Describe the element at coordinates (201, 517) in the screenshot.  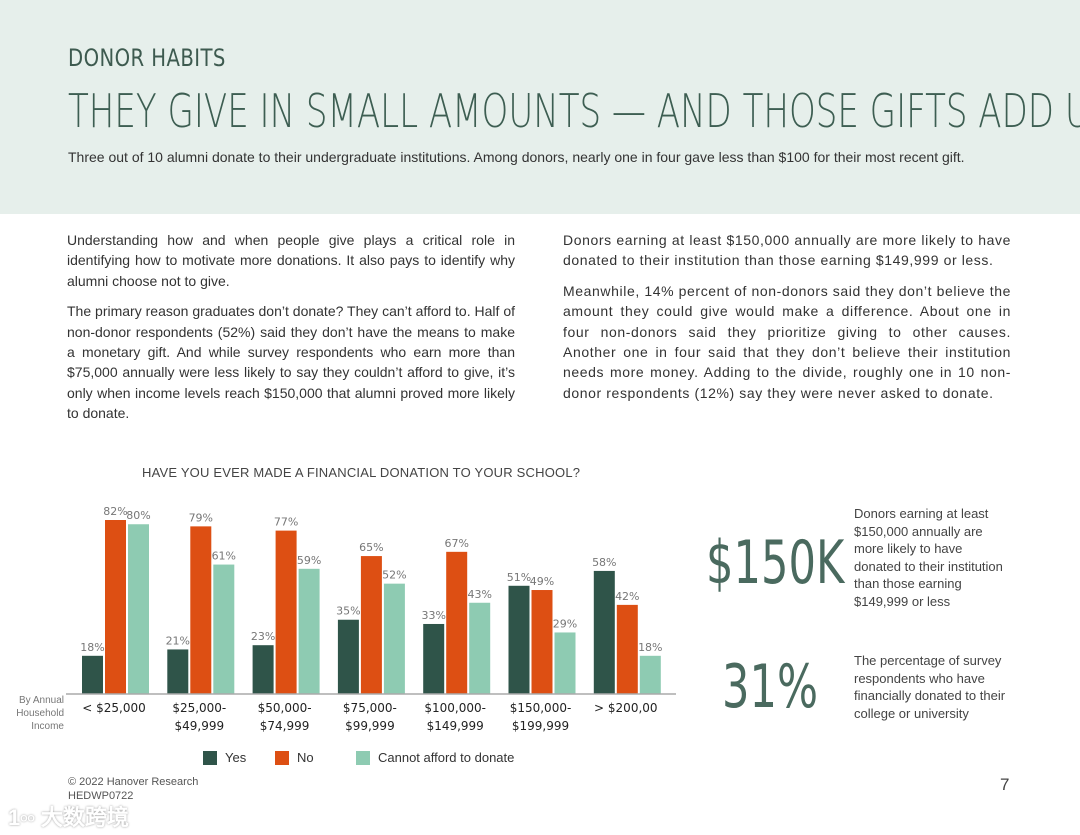
I see `data-label: 79%` at that location.